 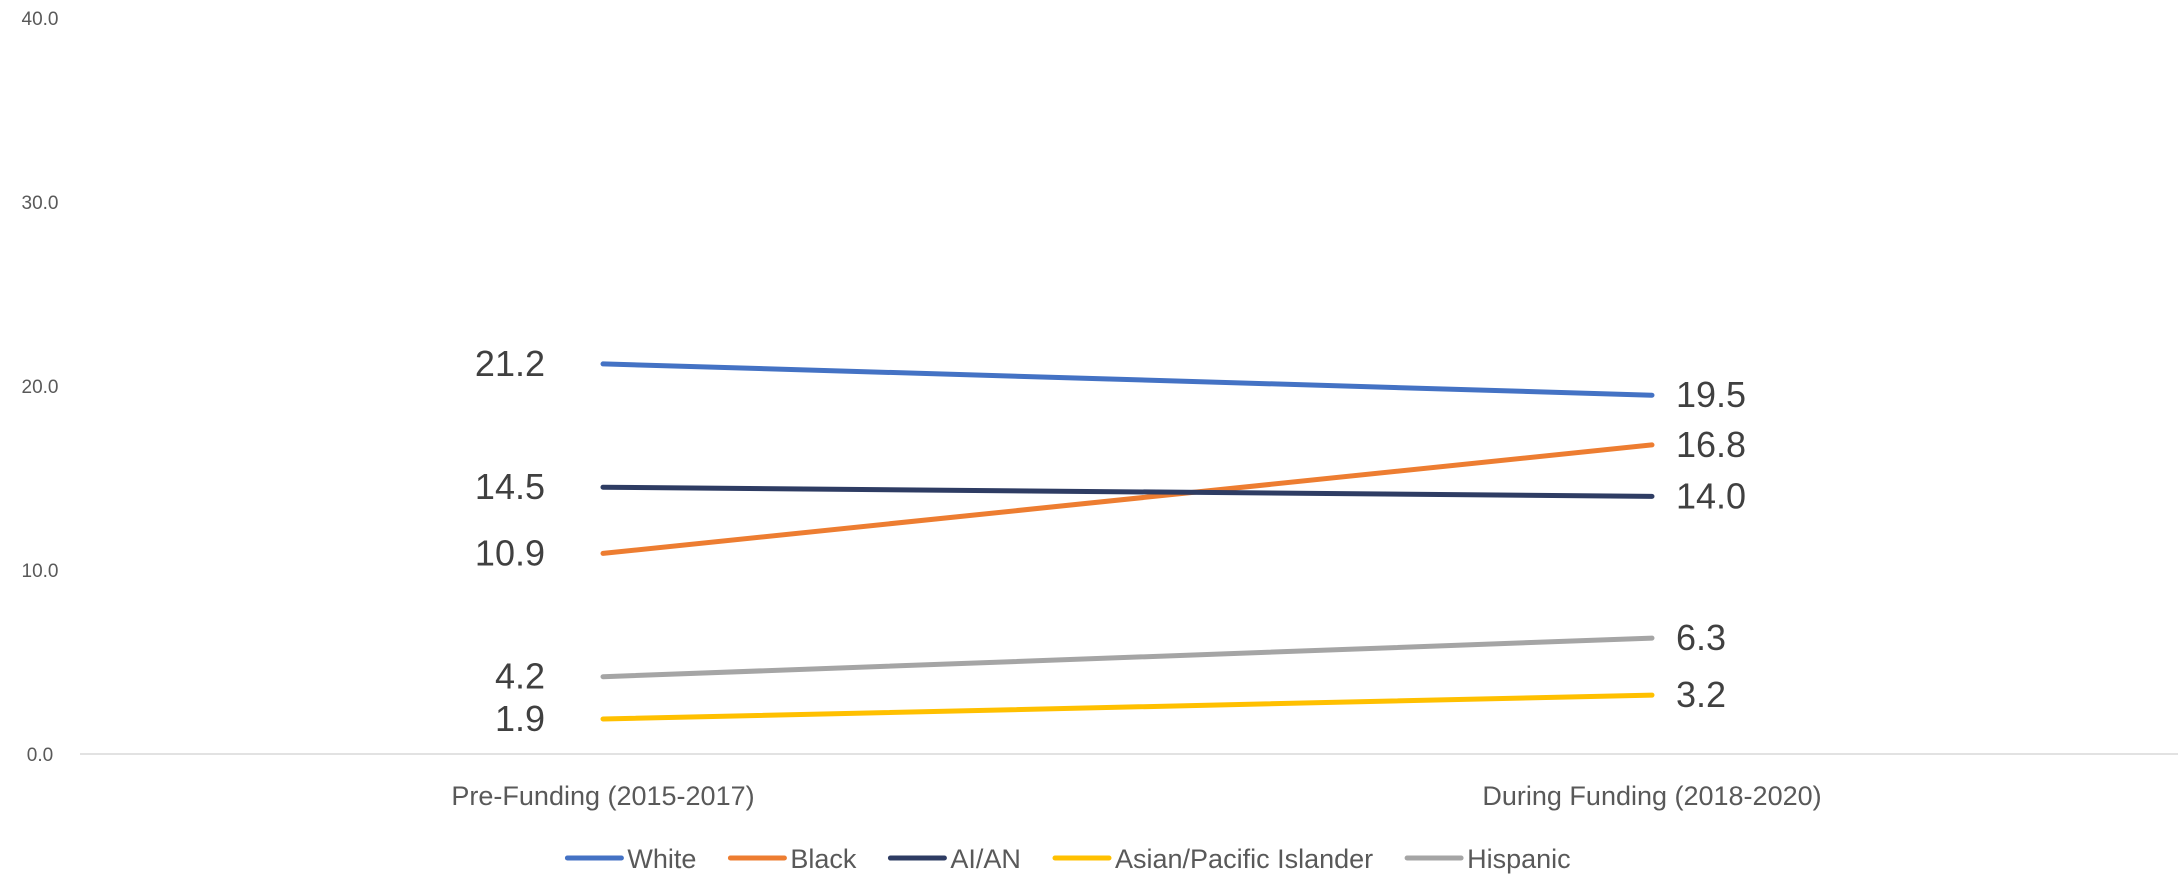 What do you see at coordinates (40, 19) in the screenshot?
I see `y-tick-label: 40.0` at bounding box center [40, 19].